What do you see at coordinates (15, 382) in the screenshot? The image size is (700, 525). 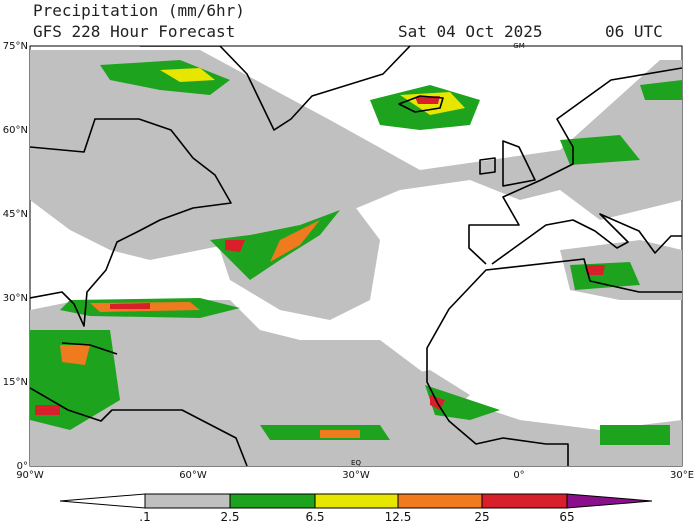 I see `lat-label: 15°N` at bounding box center [15, 382].